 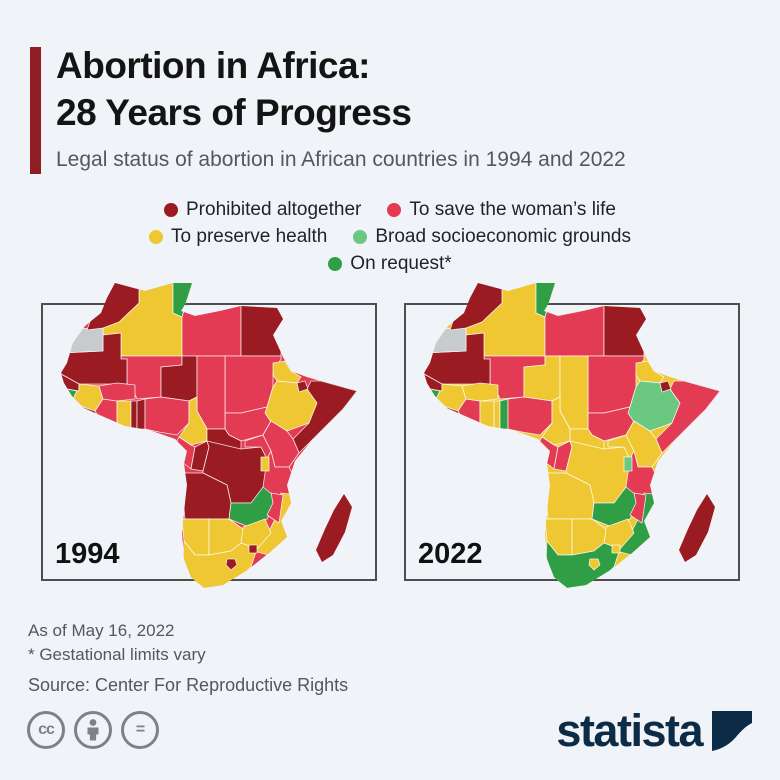 I want to click on legend-item-broad: Broad socioeconomic grounds, so click(x=492, y=237).